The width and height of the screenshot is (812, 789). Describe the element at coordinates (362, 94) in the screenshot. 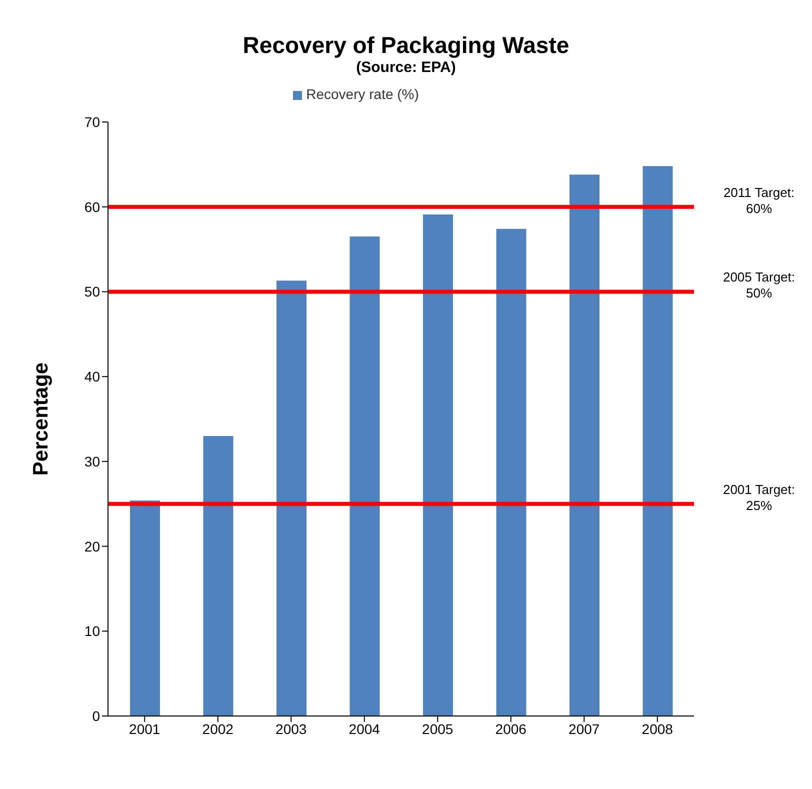

I see `legend-label: Recovery rate (%)` at that location.